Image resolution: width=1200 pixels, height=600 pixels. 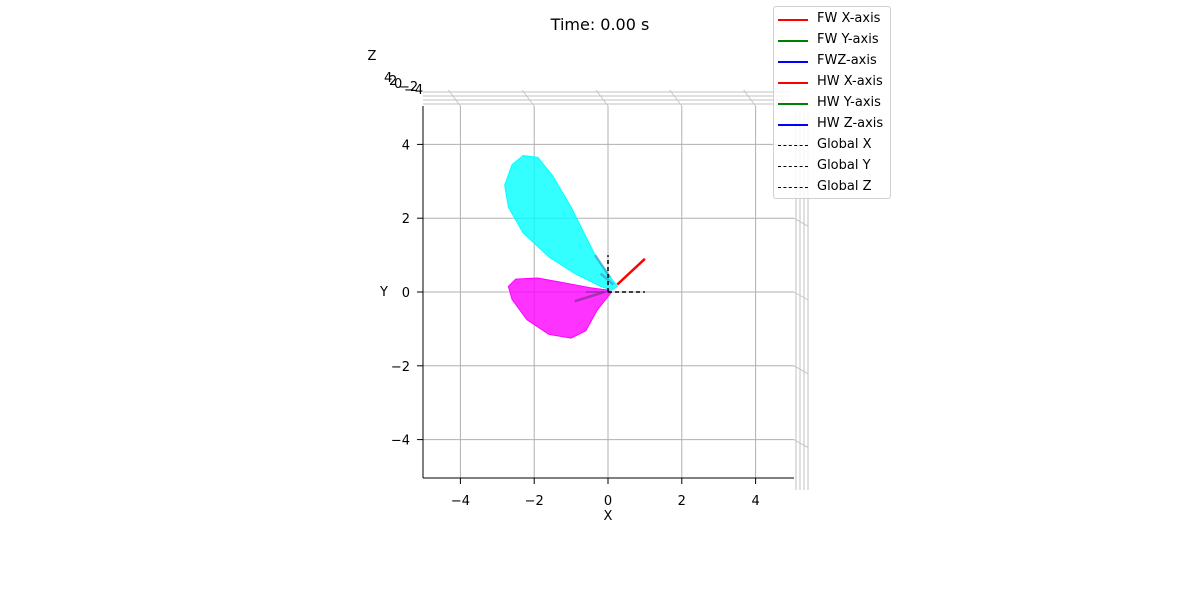 I want to click on z-tick-label: −4, so click(x=413, y=90).